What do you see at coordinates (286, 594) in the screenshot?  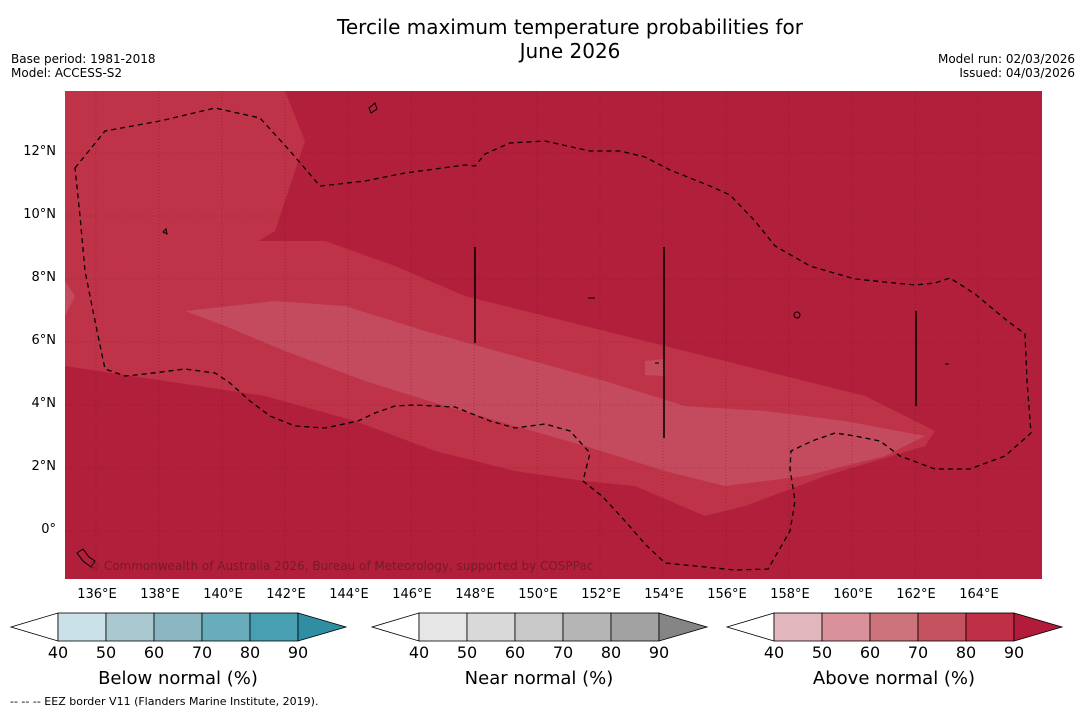 I see `lon-tick-label: 142°E` at bounding box center [286, 594].